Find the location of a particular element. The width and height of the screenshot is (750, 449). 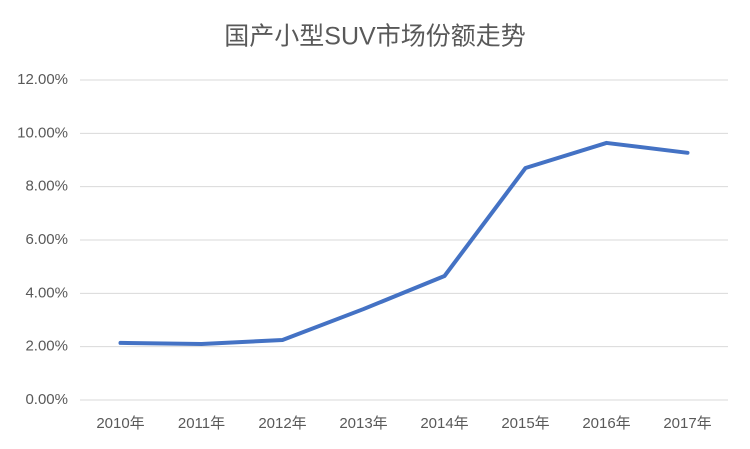

x-tick-label: 2017年 is located at coordinates (687, 423).